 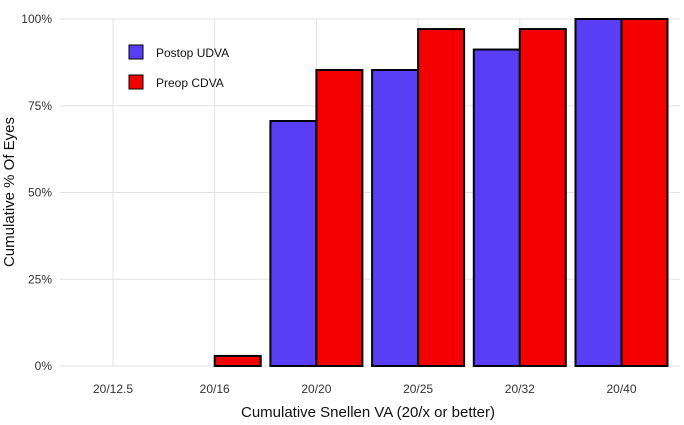 I want to click on y-tick-label: 100%, so click(x=36, y=19).